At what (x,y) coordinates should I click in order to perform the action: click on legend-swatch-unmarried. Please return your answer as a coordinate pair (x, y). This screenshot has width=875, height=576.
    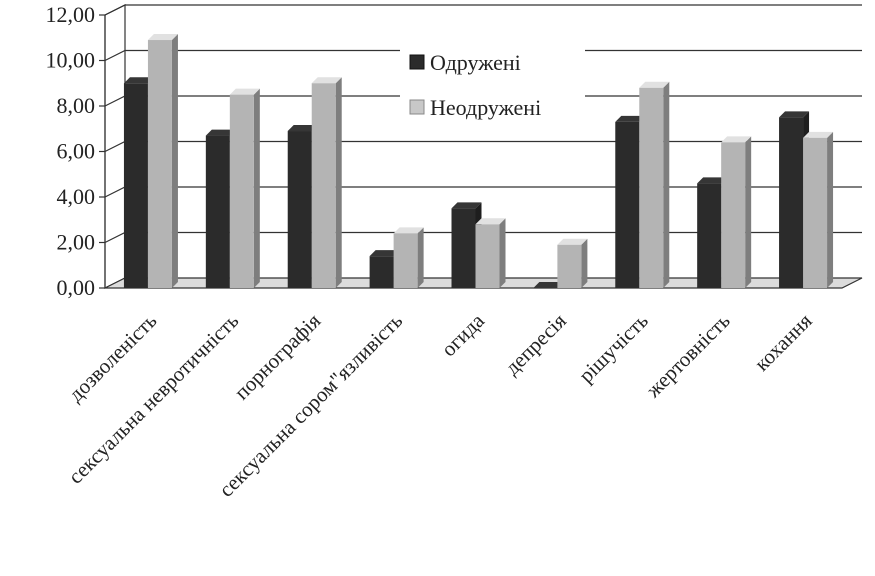
    Looking at the image, I should click on (417, 107).